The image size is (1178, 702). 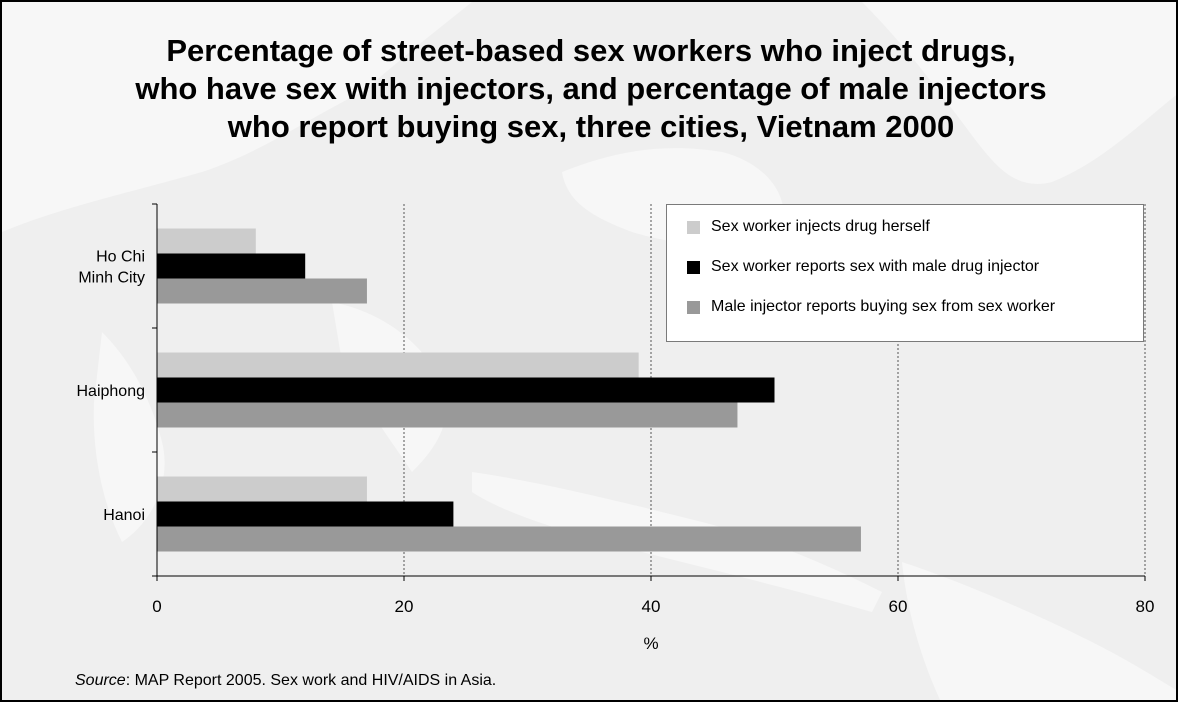 What do you see at coordinates (820, 226) in the screenshot?
I see `legend-label: Sex worker injects drug herself` at bounding box center [820, 226].